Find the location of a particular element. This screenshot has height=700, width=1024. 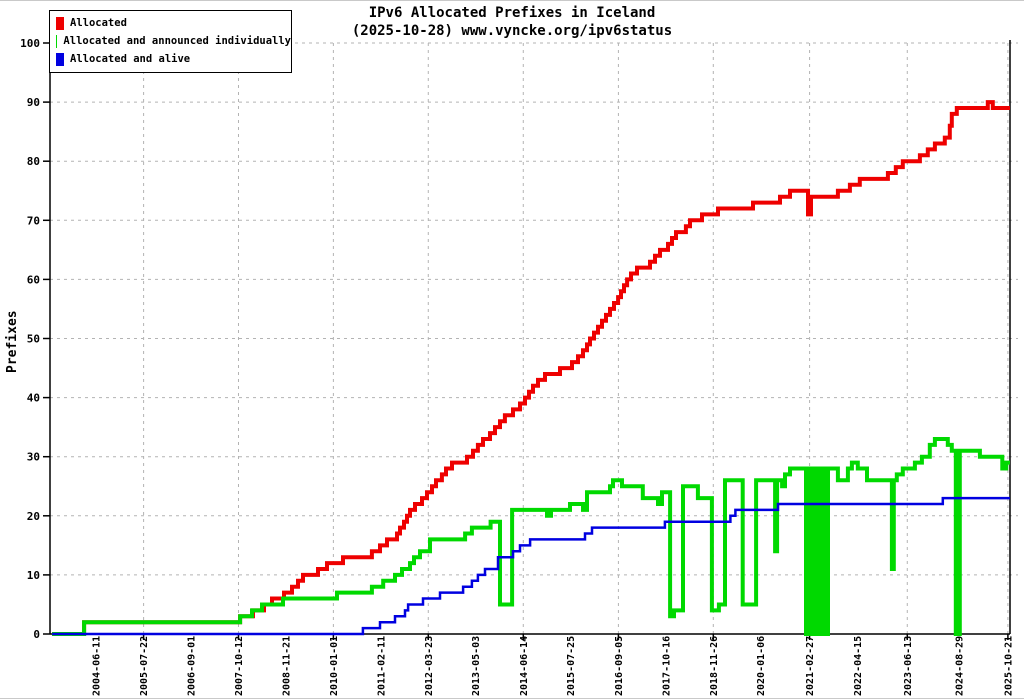

legend-item-2: Allocated and announced individually is located at coordinates (173, 41).